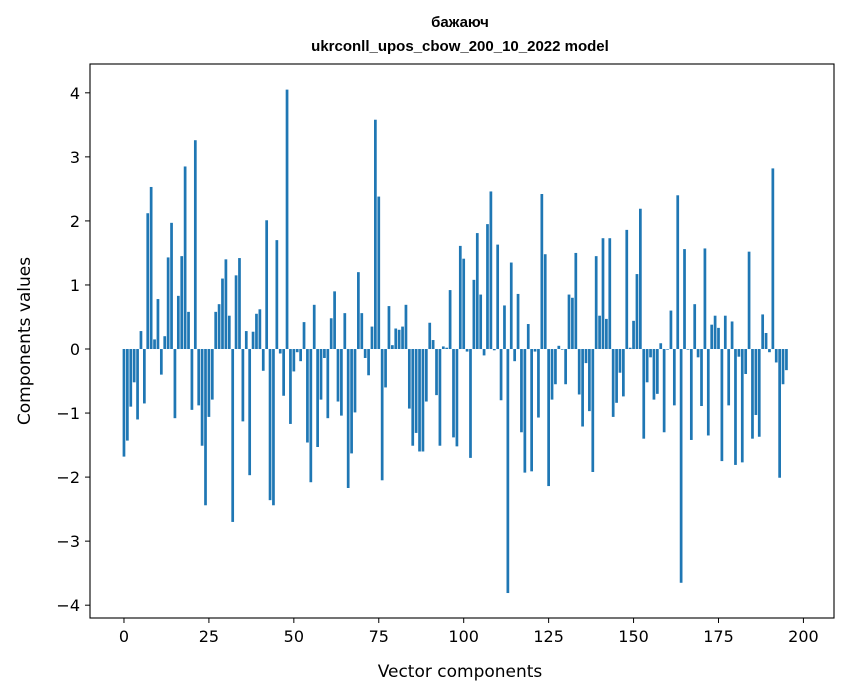  What do you see at coordinates (803, 636) in the screenshot?
I see `x-tick-label: 200` at bounding box center [803, 636].